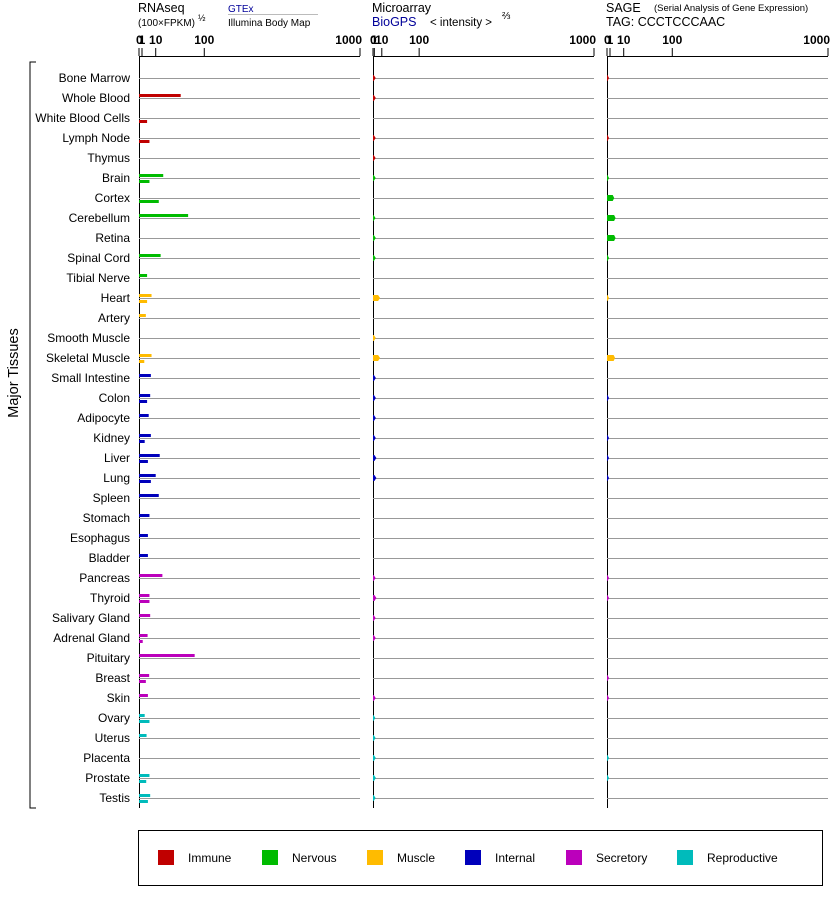 The image size is (840, 900). I want to click on sage-title: SAGE, so click(623, 8).